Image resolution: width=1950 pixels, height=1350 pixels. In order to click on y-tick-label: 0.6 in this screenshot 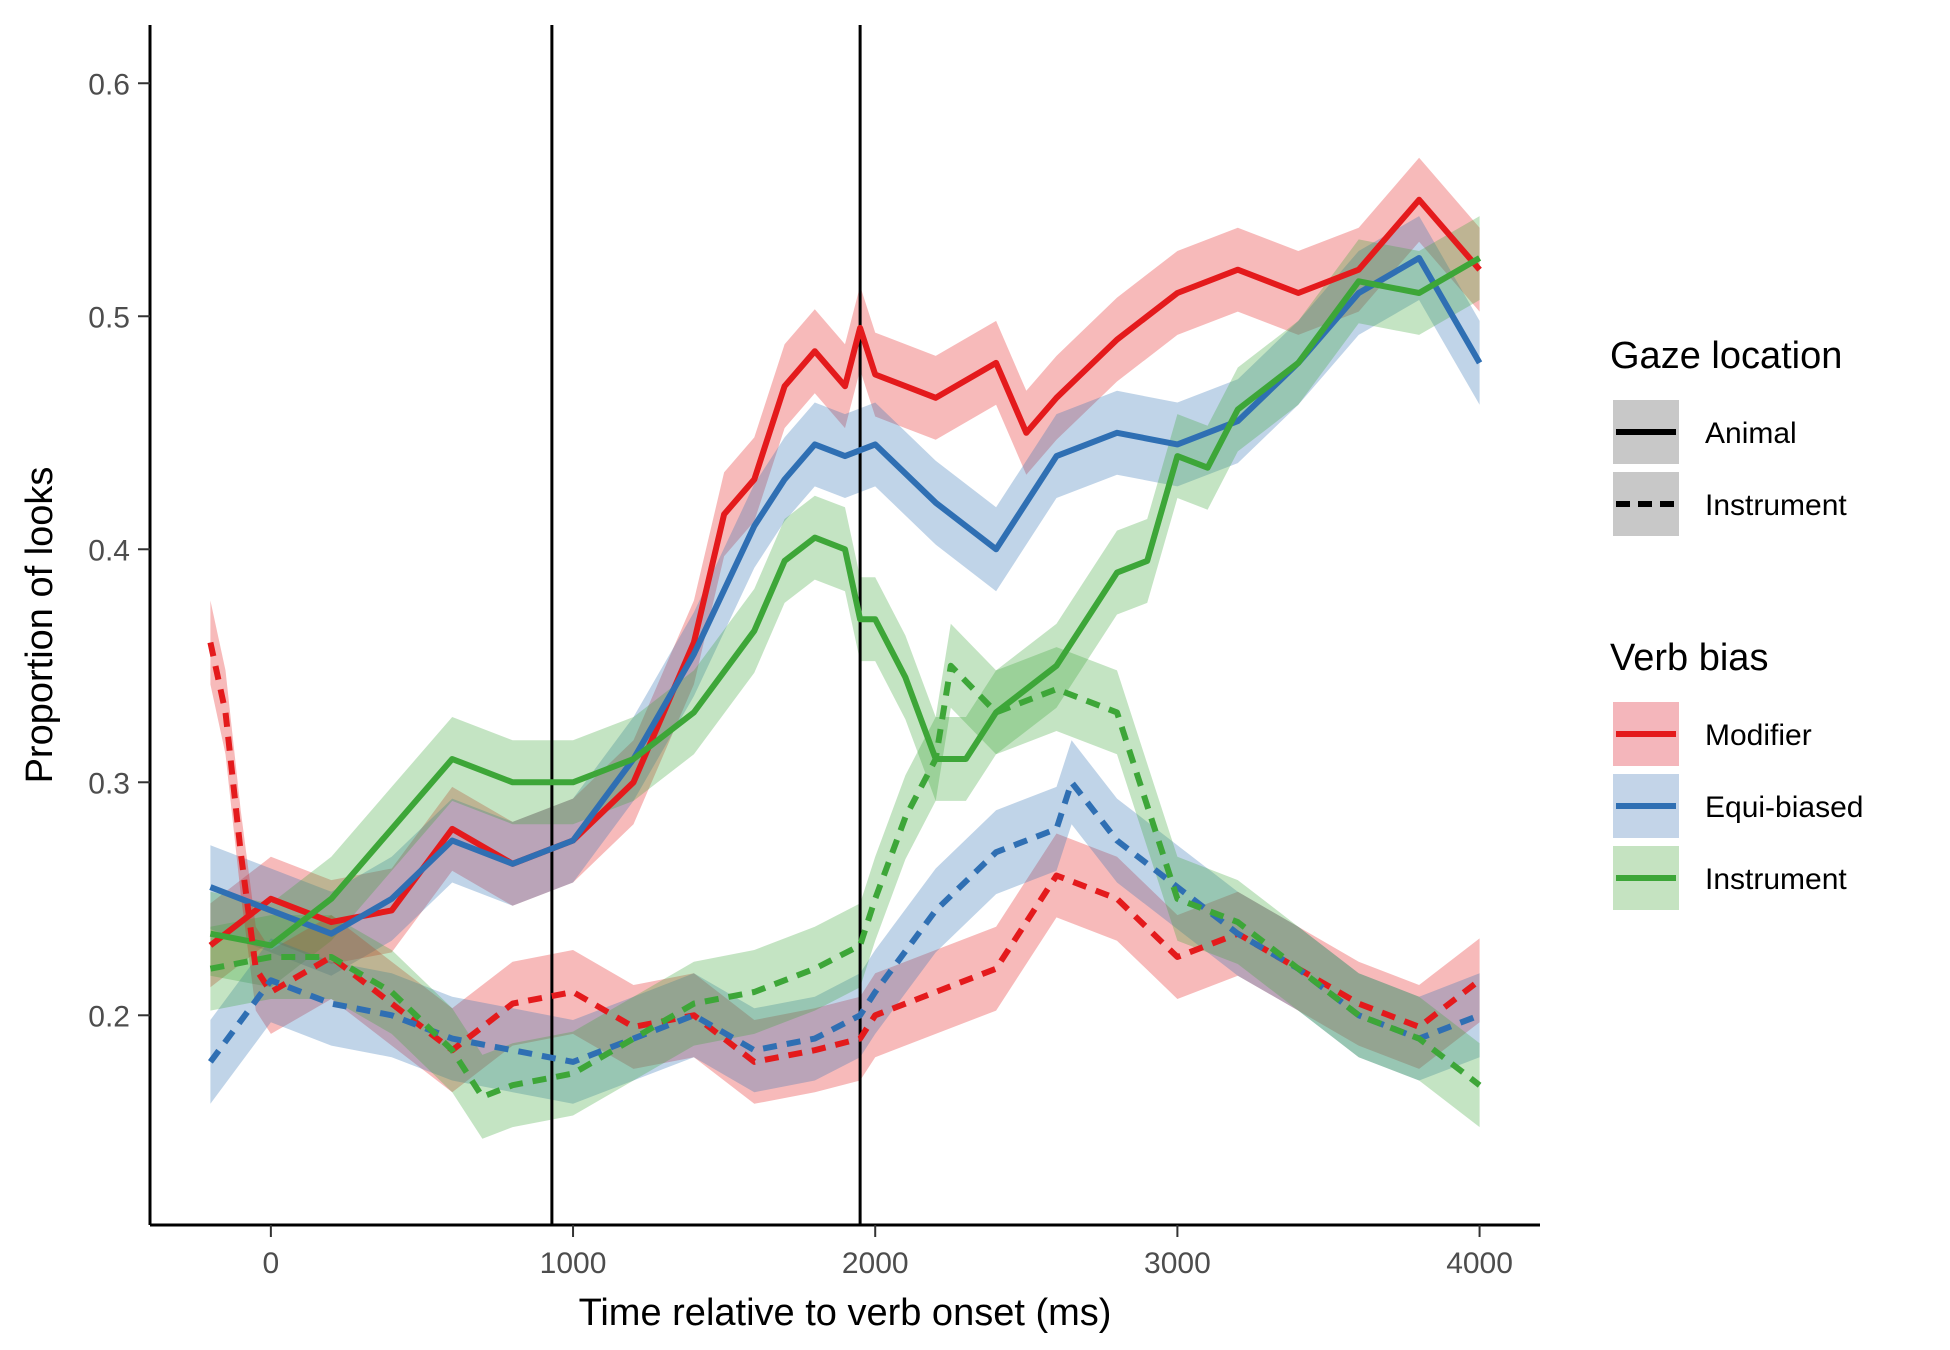, I will do `click(109, 84)`.